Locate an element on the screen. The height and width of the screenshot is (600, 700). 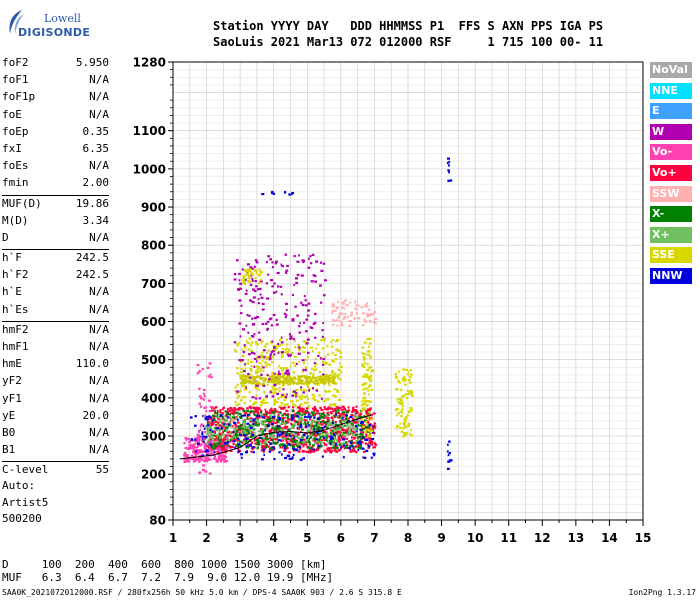
param-name: yF1 is located at coordinates (12, 398).